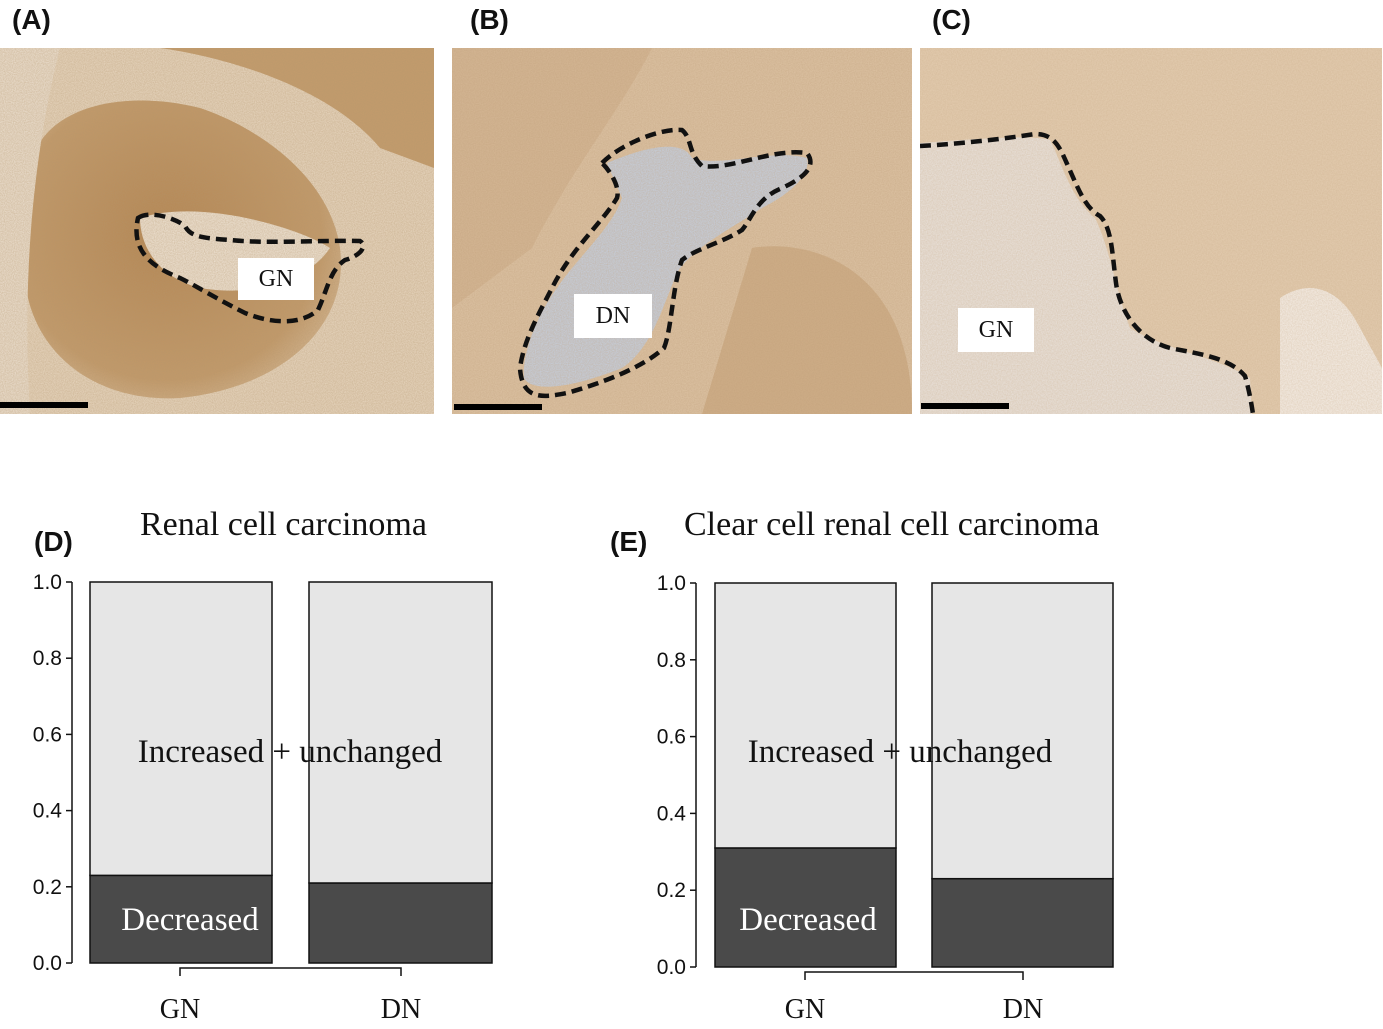 The width and height of the screenshot is (1383, 1029). I want to click on micrograph-a: GN, so click(217, 231).